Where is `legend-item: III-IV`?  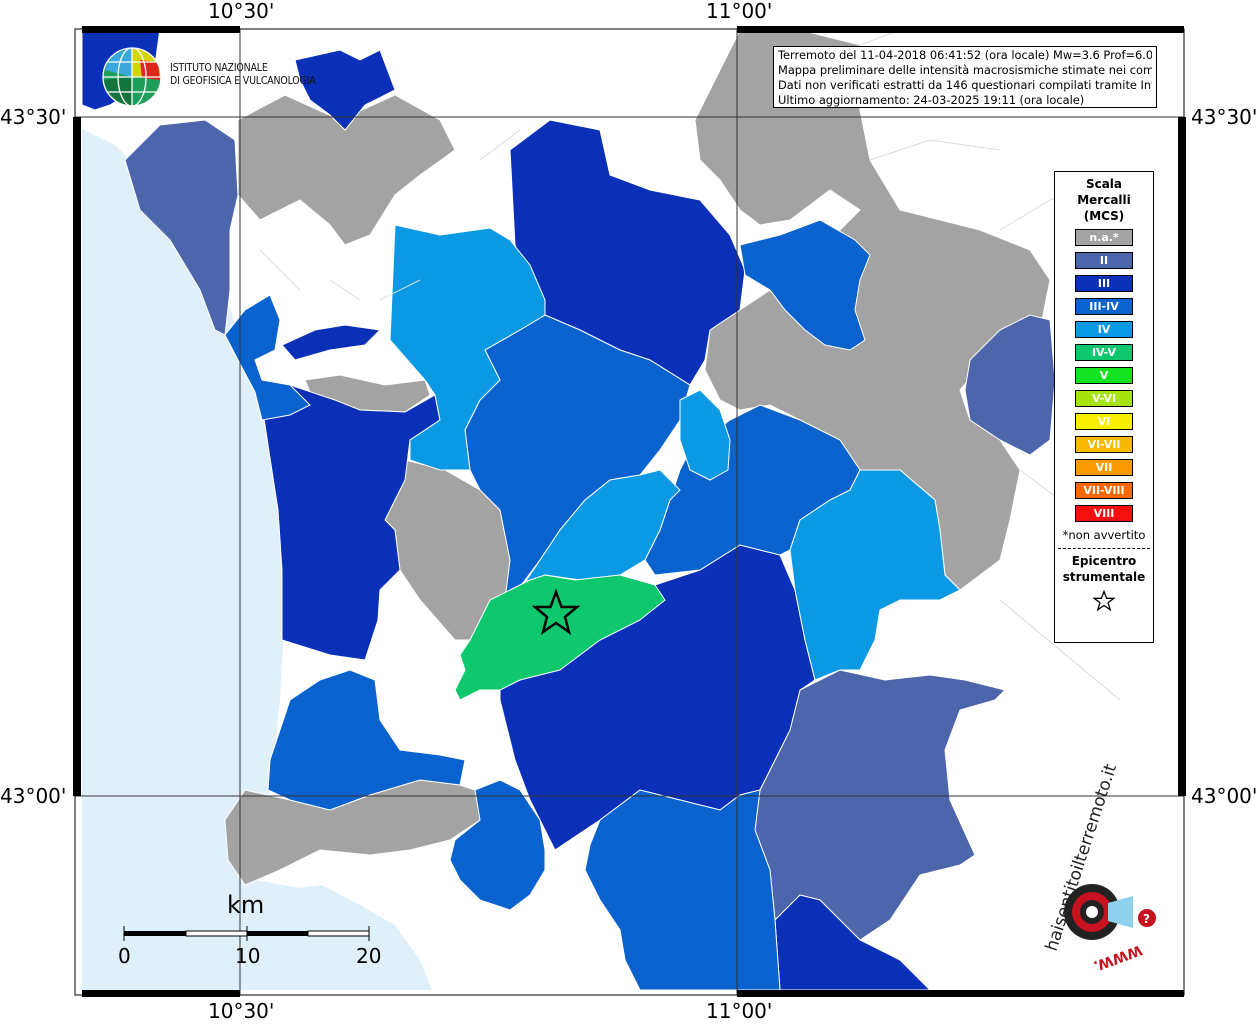
legend-item: III-IV is located at coordinates (1104, 306).